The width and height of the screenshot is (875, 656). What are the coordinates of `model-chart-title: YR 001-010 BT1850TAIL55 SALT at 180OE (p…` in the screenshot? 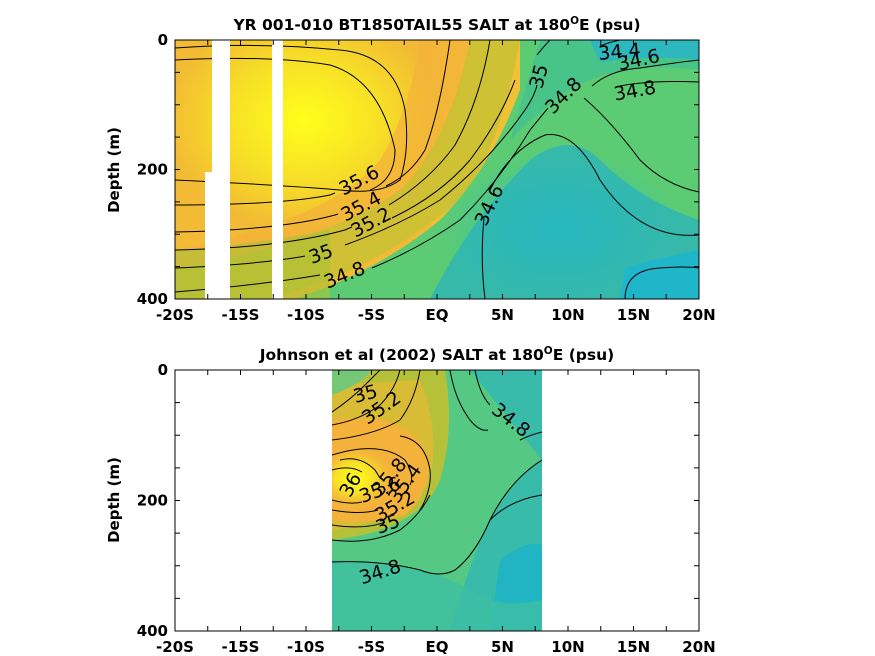 It's located at (436, 24).